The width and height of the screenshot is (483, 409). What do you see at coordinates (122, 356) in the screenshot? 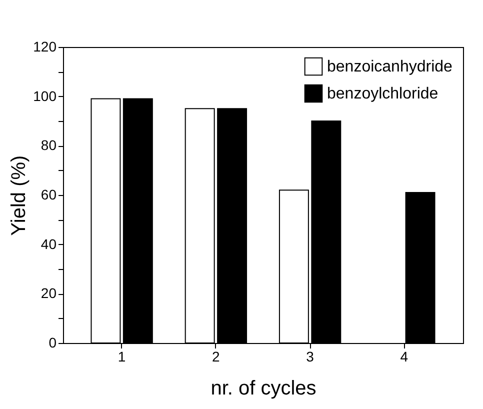
I see `x-tick-label: 1` at bounding box center [122, 356].